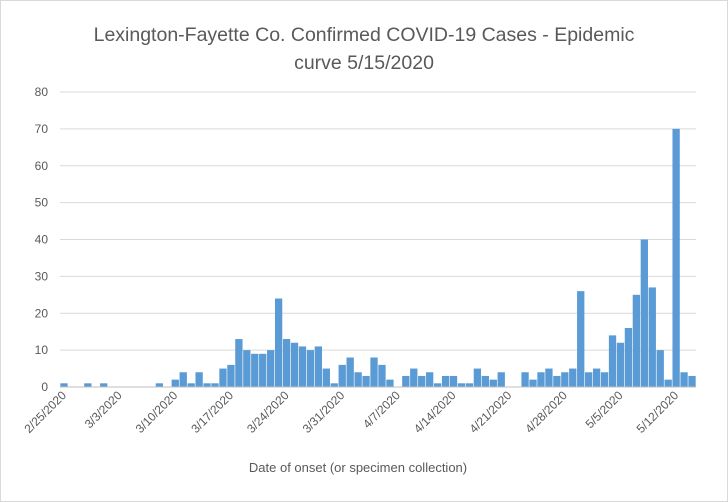  I want to click on y-tick-label: 80, so click(42, 92).